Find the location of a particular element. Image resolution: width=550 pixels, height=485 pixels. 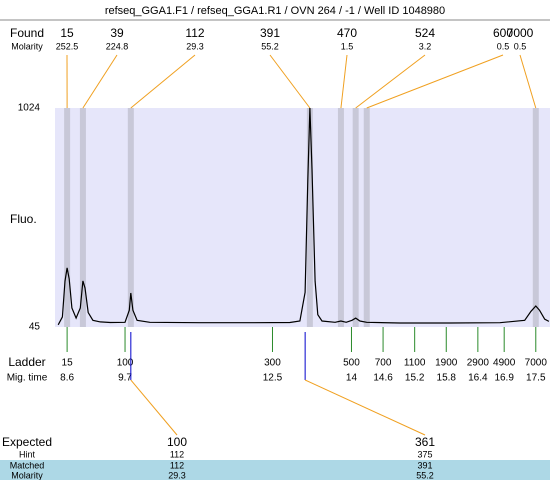

ladder-size: 15 is located at coordinates (68, 363).